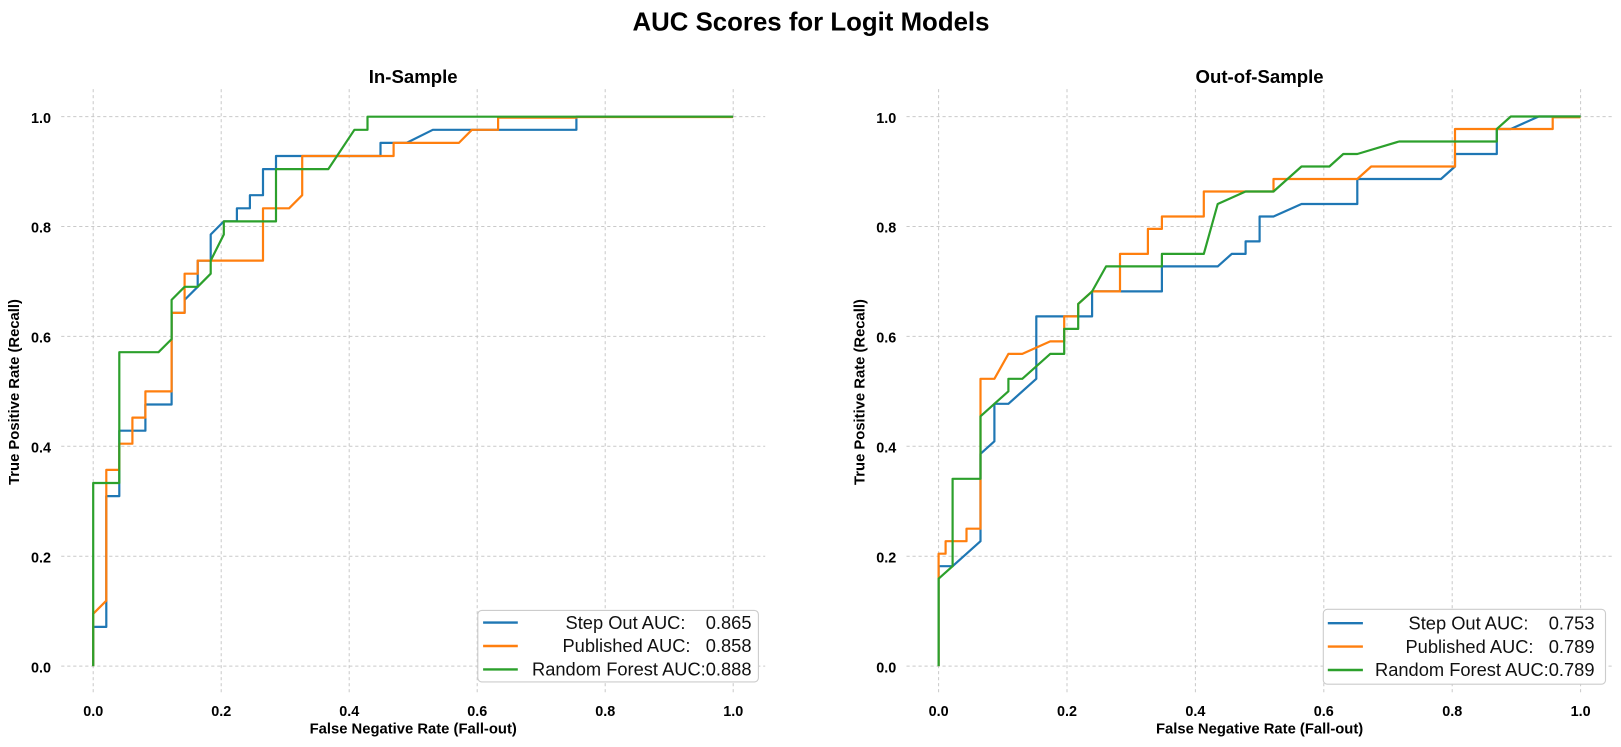 The image size is (1621, 747). Describe the element at coordinates (656, 645) in the screenshot. I see `svg-text: Published AUC: 0.858` at that location.